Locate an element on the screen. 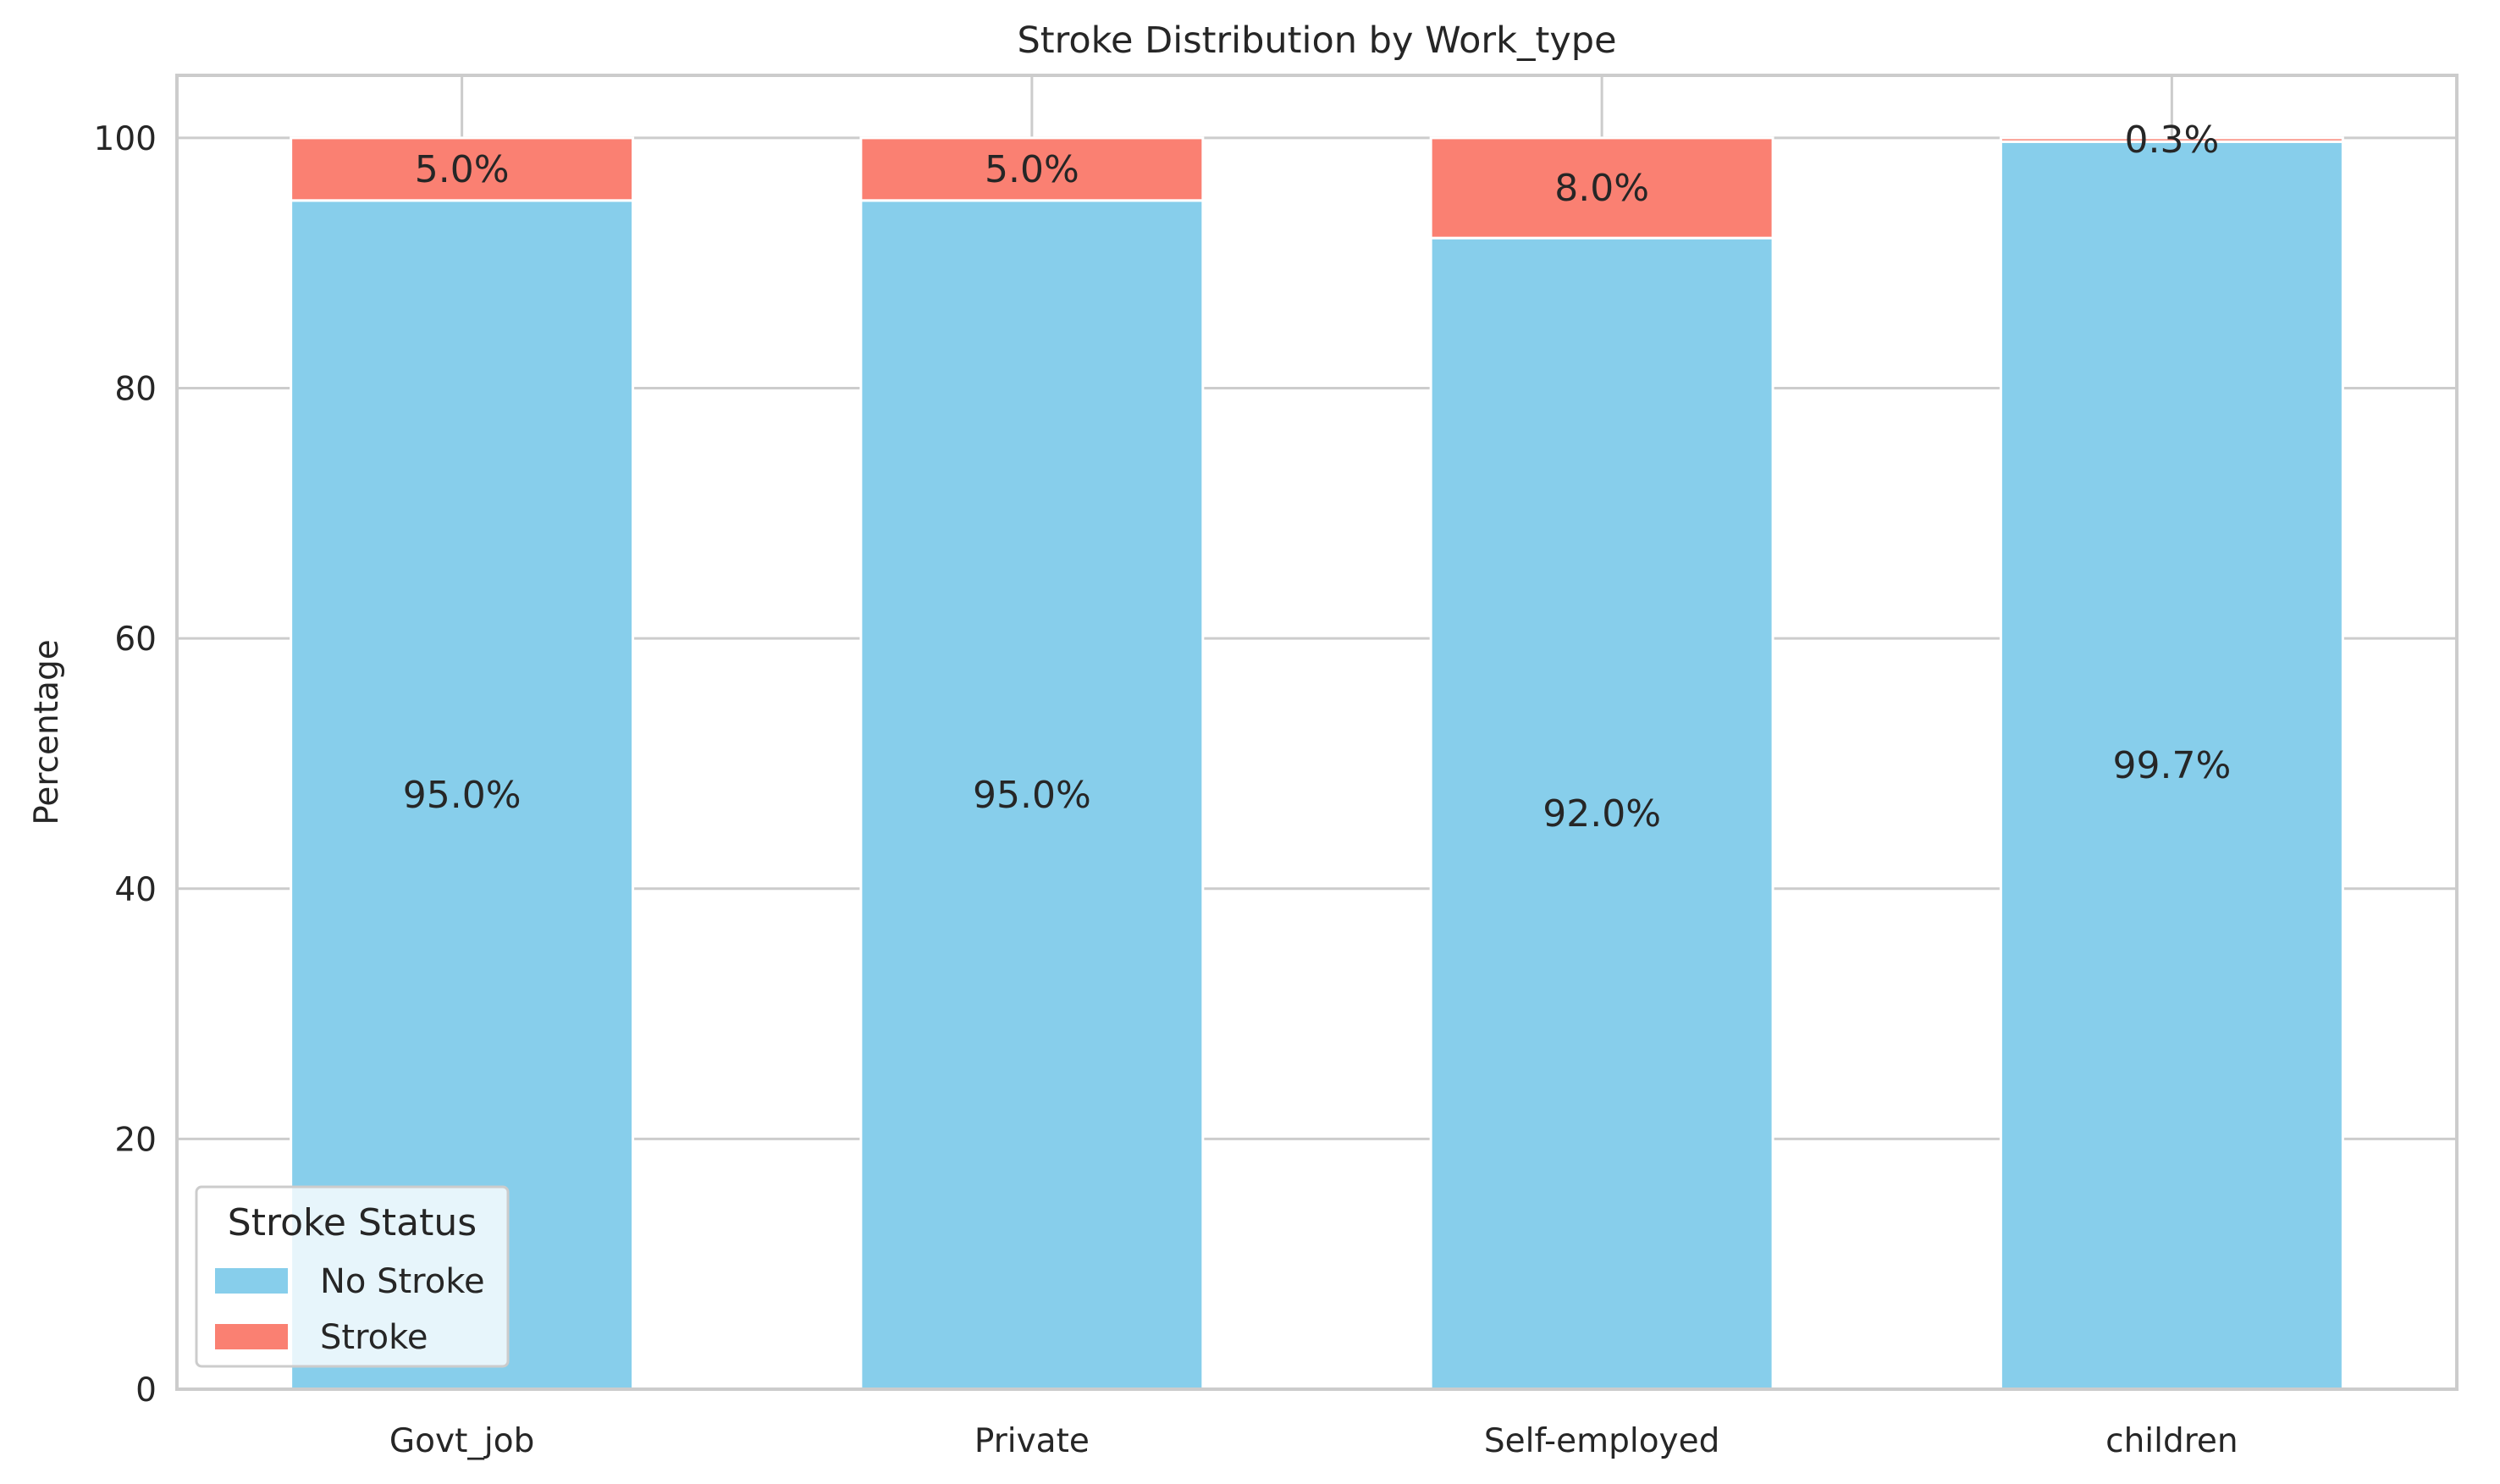  legend-box is located at coordinates (352, 1276).